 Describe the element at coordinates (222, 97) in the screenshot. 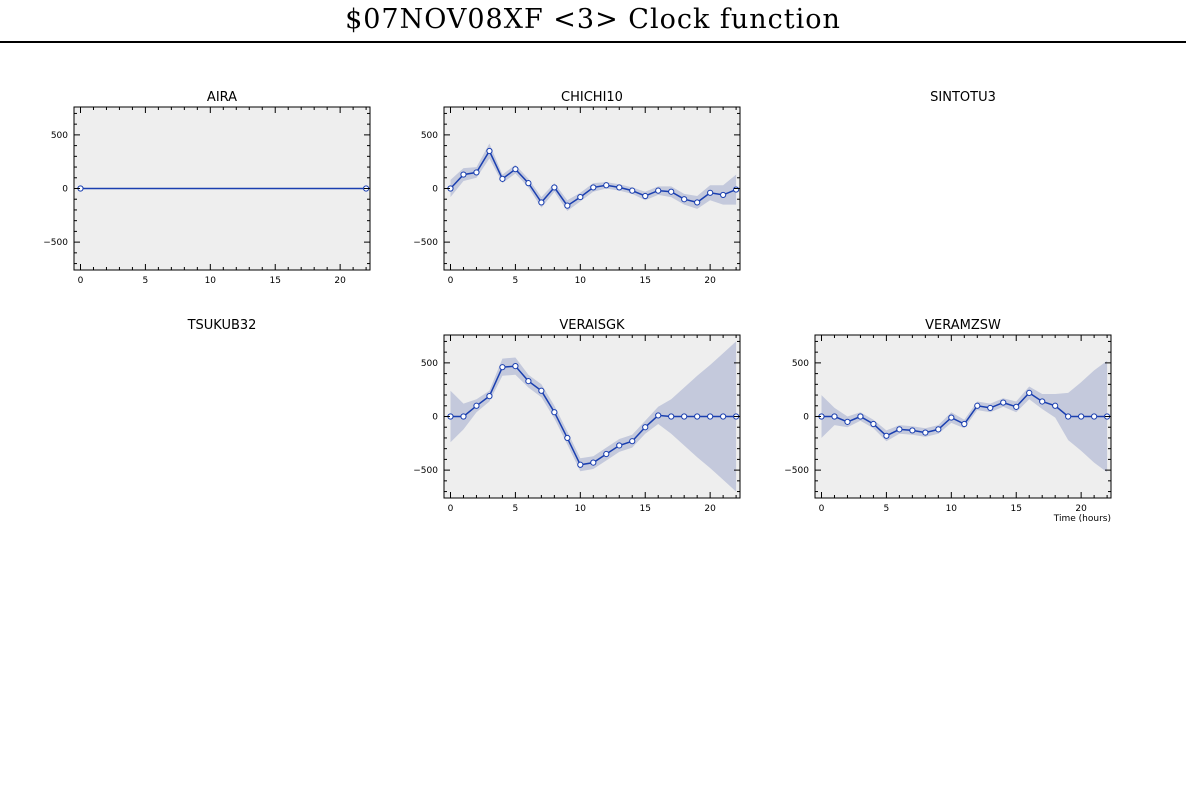

I see `panel-title: AIRA` at that location.